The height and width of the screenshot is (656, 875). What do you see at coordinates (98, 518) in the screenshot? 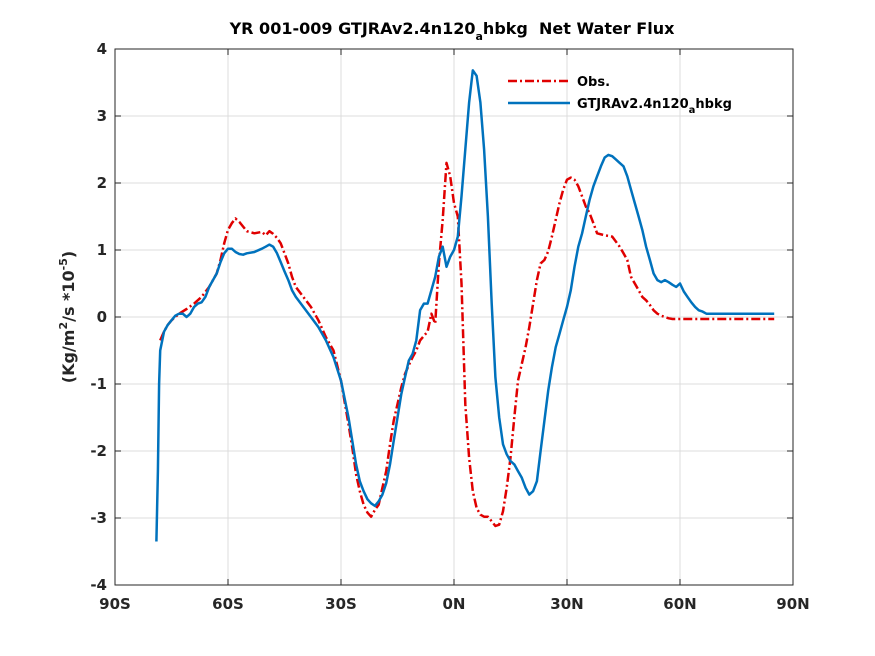
I see `y-tick-label: -3` at bounding box center [98, 518].